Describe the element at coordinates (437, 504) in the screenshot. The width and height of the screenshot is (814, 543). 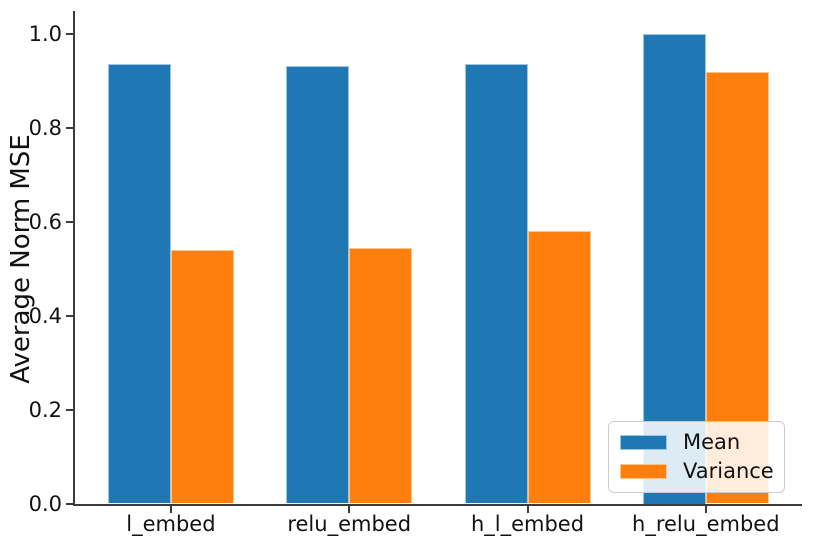
I see `x-axis-spine` at that location.